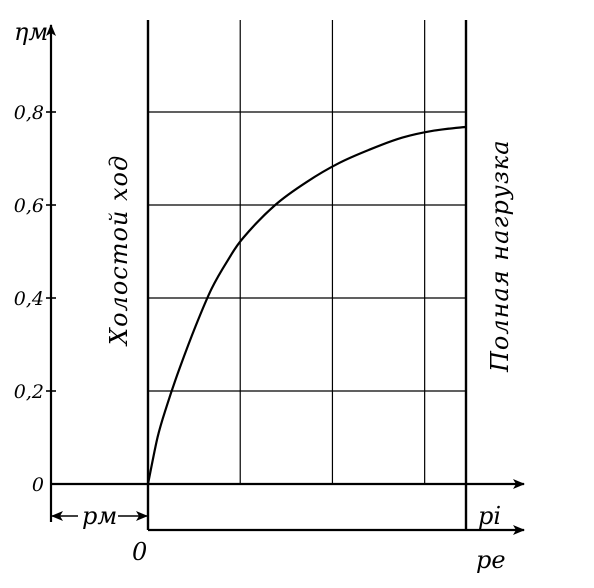 The image size is (594, 588). What do you see at coordinates (29, 113) in the screenshot?
I see `y-tick-label: 0,8` at bounding box center [29, 113].